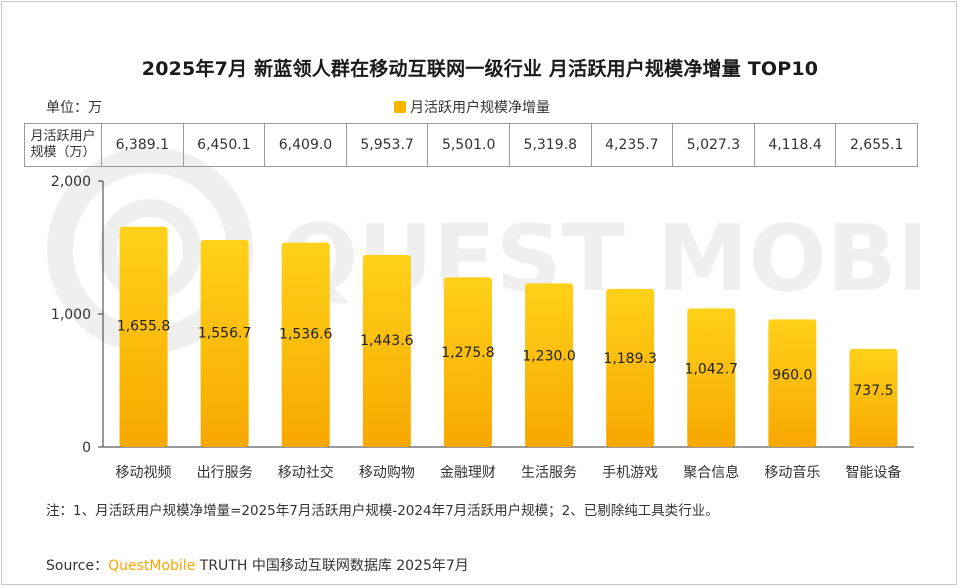  Describe the element at coordinates (468, 145) in the screenshot. I see `table-cell: 5,501.0` at that location.